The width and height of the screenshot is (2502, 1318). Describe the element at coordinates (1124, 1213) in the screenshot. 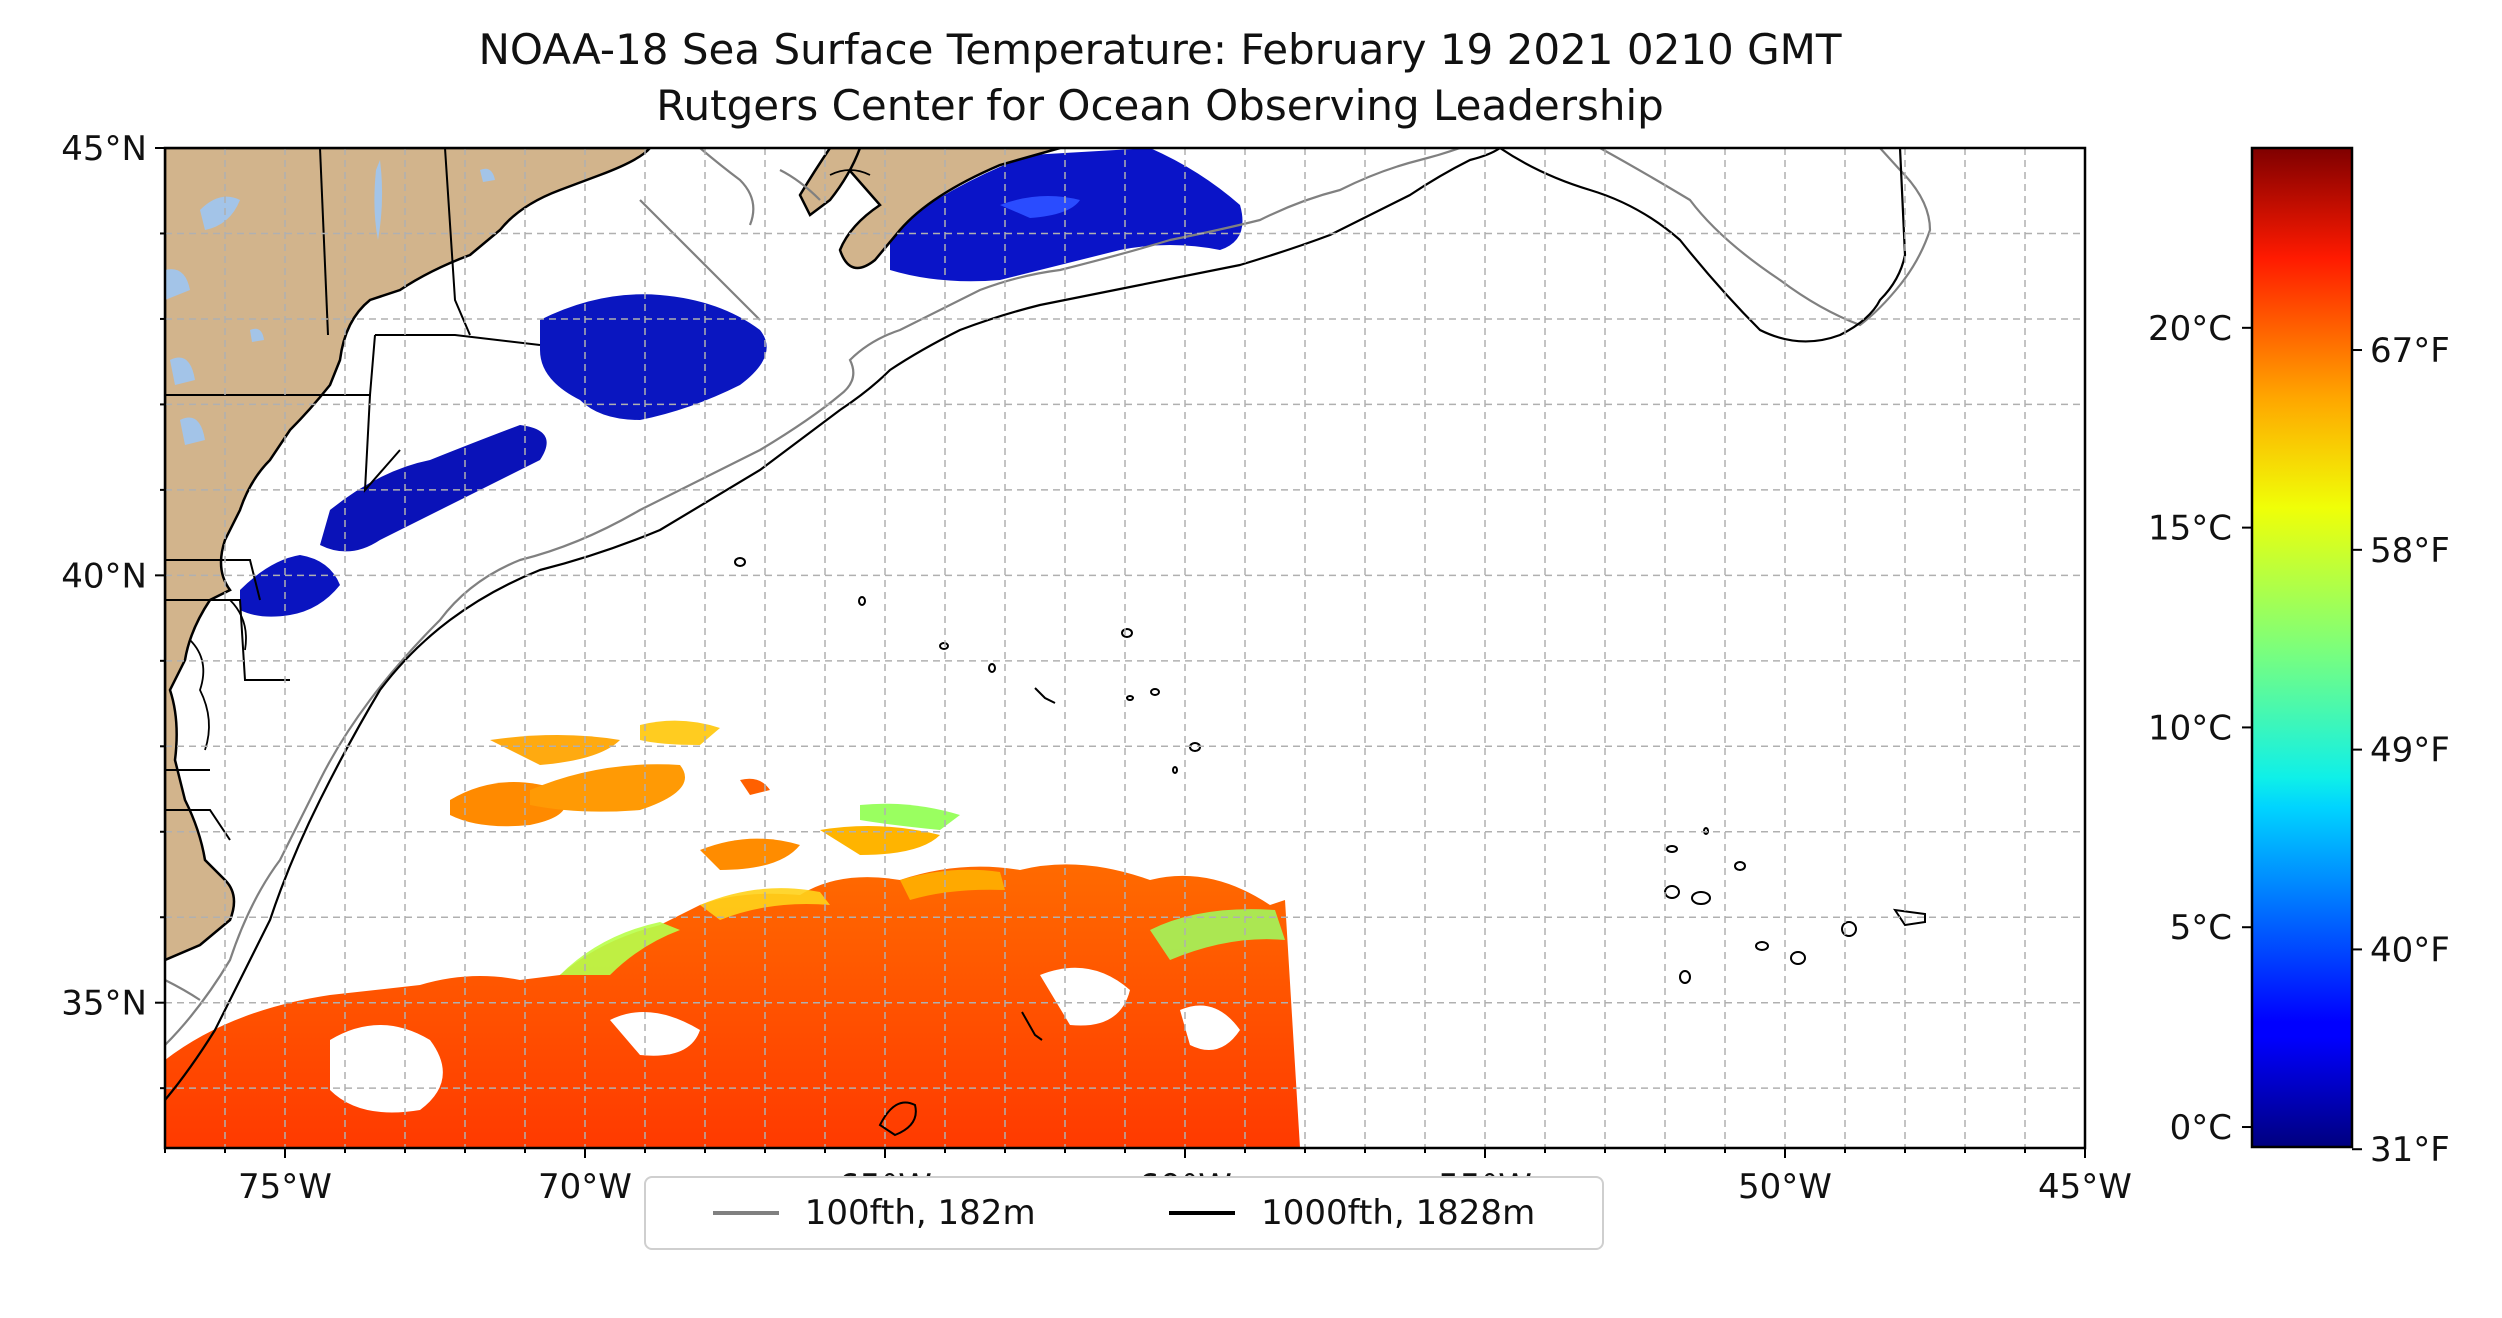

I see `contour-legend: 100fth, 182m 1000fth, 1828m` at that location.